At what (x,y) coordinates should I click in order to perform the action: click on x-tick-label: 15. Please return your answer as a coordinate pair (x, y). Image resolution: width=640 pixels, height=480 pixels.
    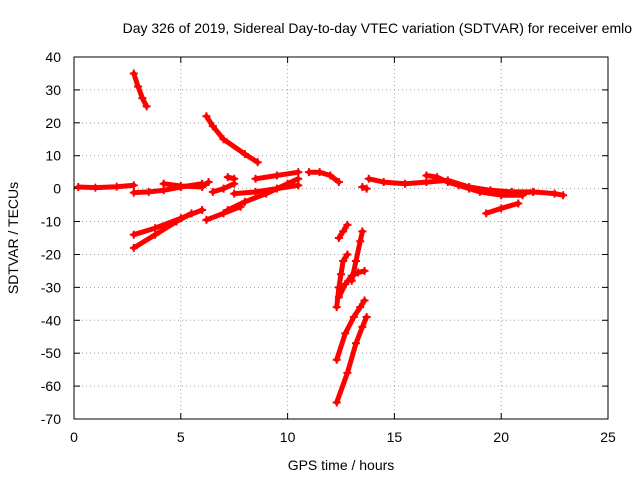
    Looking at the image, I should click on (395, 437).